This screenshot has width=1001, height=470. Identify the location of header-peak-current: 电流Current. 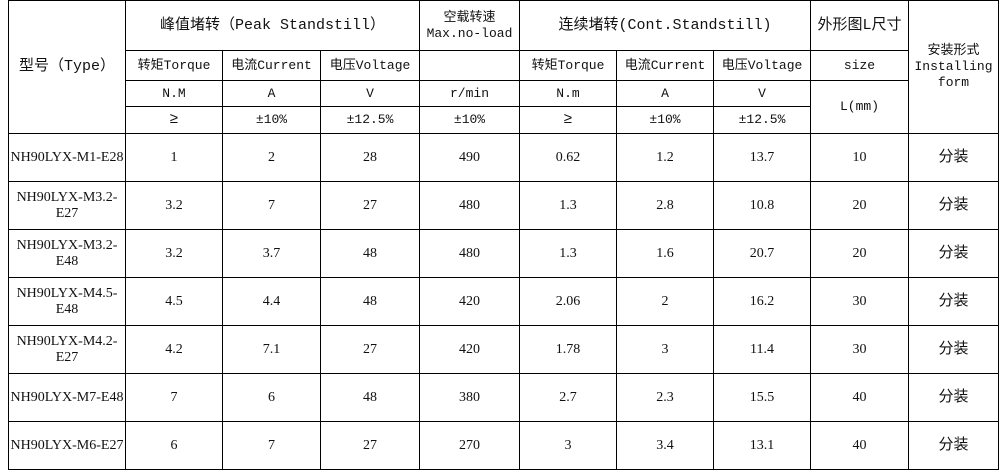
(271, 65).